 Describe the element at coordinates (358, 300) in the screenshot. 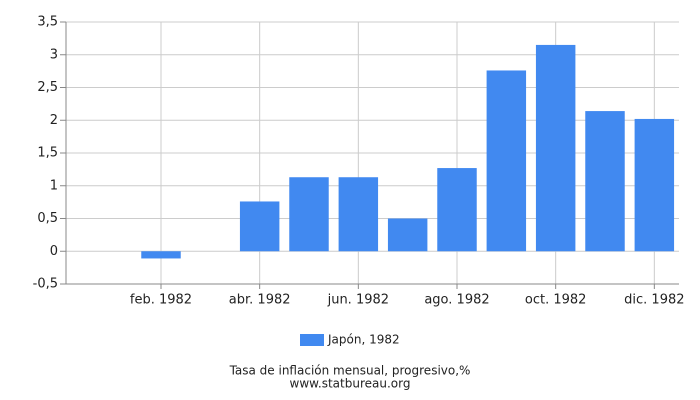

I see `x-tick-label: jun. 1982` at that location.